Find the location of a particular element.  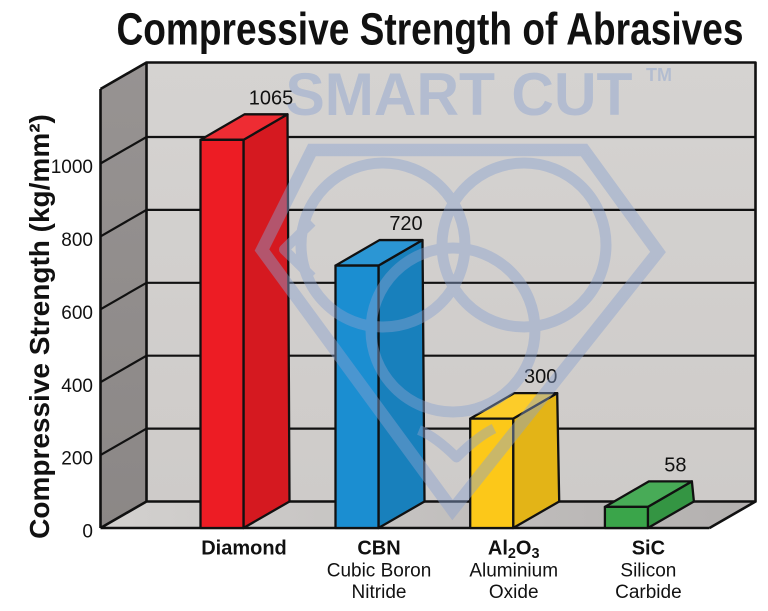

category-sublabel: Carbide is located at coordinates (648, 592).